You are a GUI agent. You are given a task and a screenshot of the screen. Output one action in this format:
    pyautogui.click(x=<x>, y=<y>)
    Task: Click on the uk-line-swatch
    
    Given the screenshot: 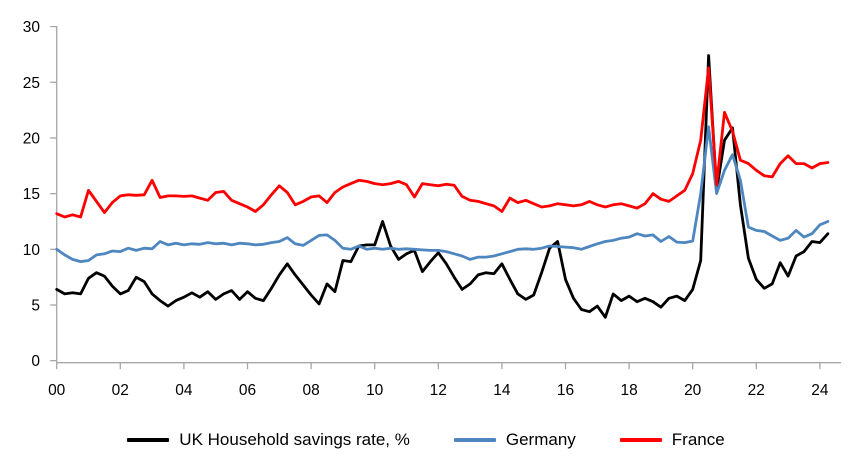 What is the action you would take?
    pyautogui.click(x=148, y=440)
    